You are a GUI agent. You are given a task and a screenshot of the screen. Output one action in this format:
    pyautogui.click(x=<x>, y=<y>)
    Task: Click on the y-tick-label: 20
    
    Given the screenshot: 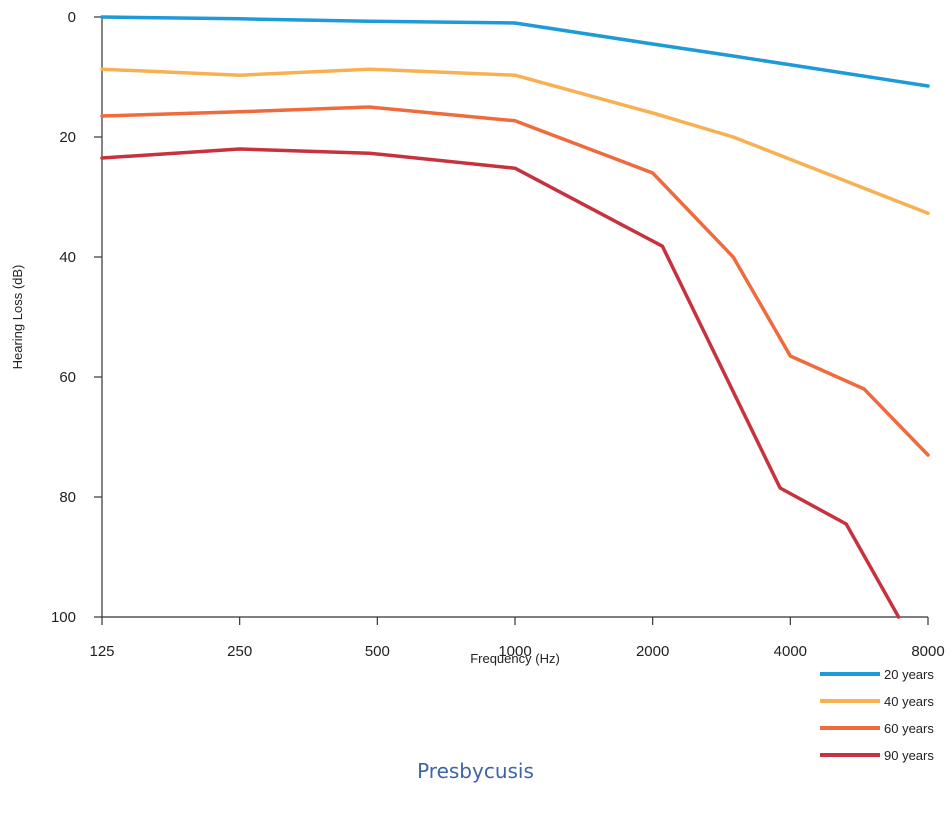 What is the action you would take?
    pyautogui.click(x=67, y=137)
    